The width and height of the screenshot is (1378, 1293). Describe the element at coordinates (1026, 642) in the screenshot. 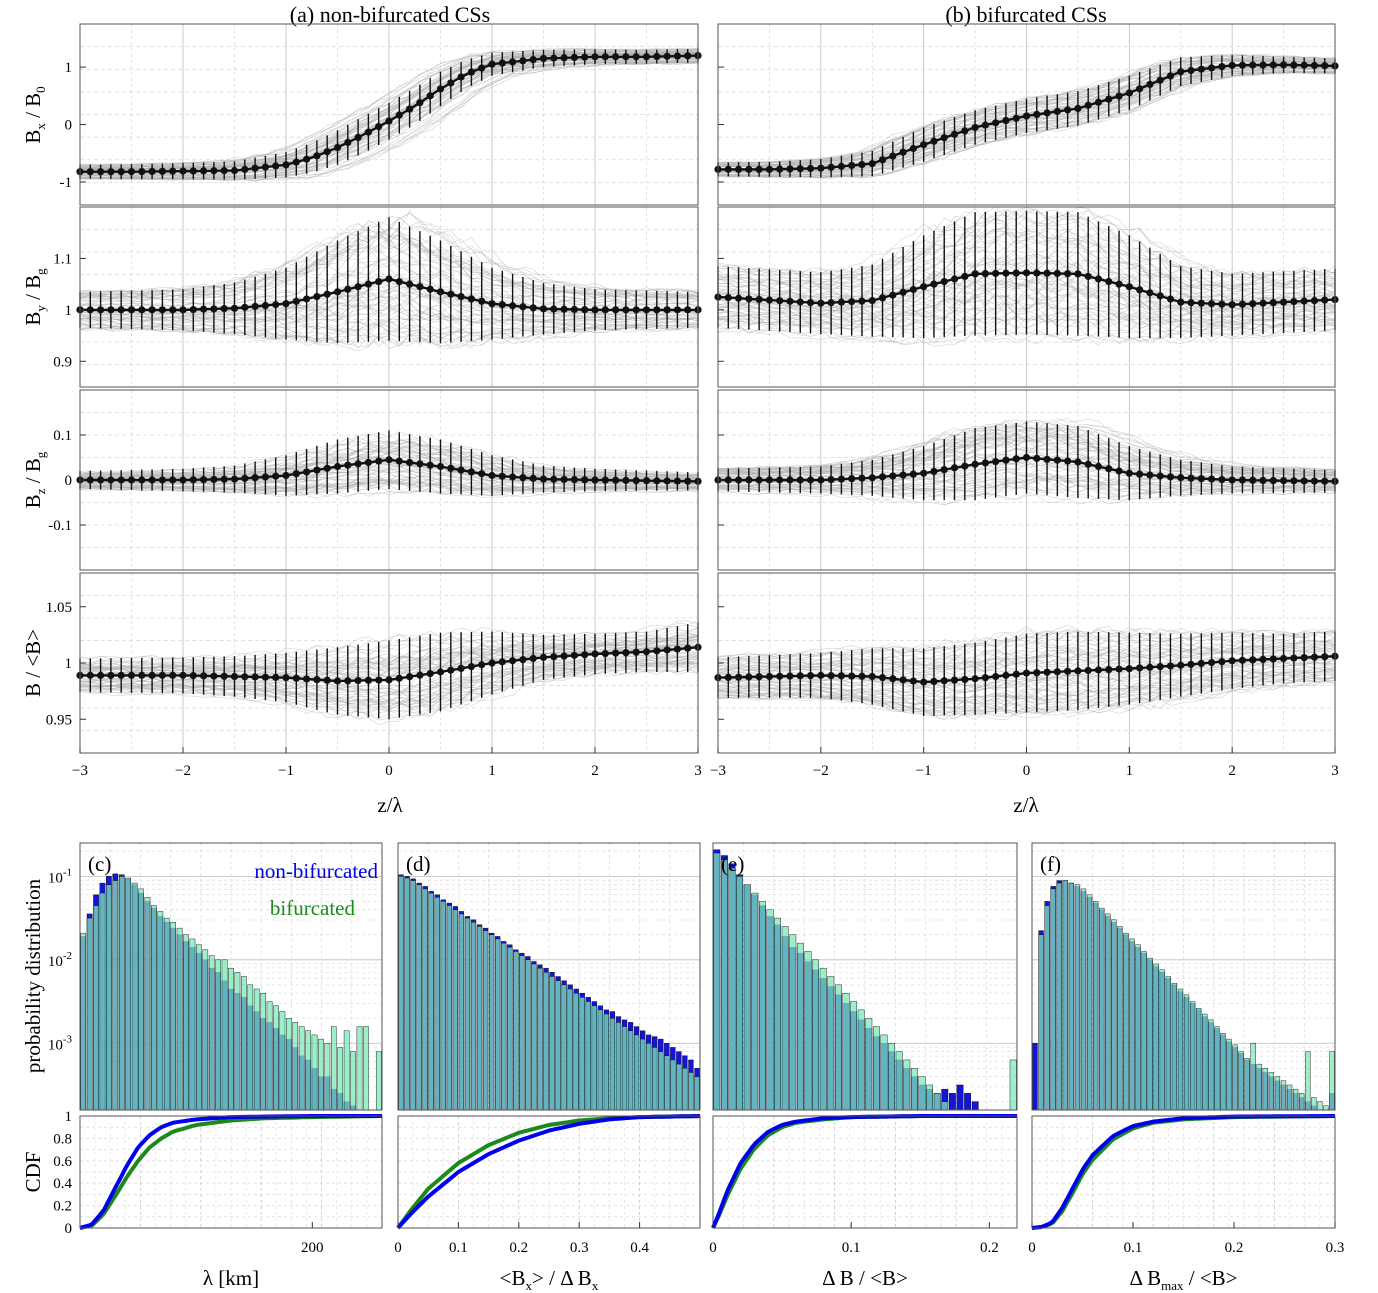

I see `sample-curve` at that location.